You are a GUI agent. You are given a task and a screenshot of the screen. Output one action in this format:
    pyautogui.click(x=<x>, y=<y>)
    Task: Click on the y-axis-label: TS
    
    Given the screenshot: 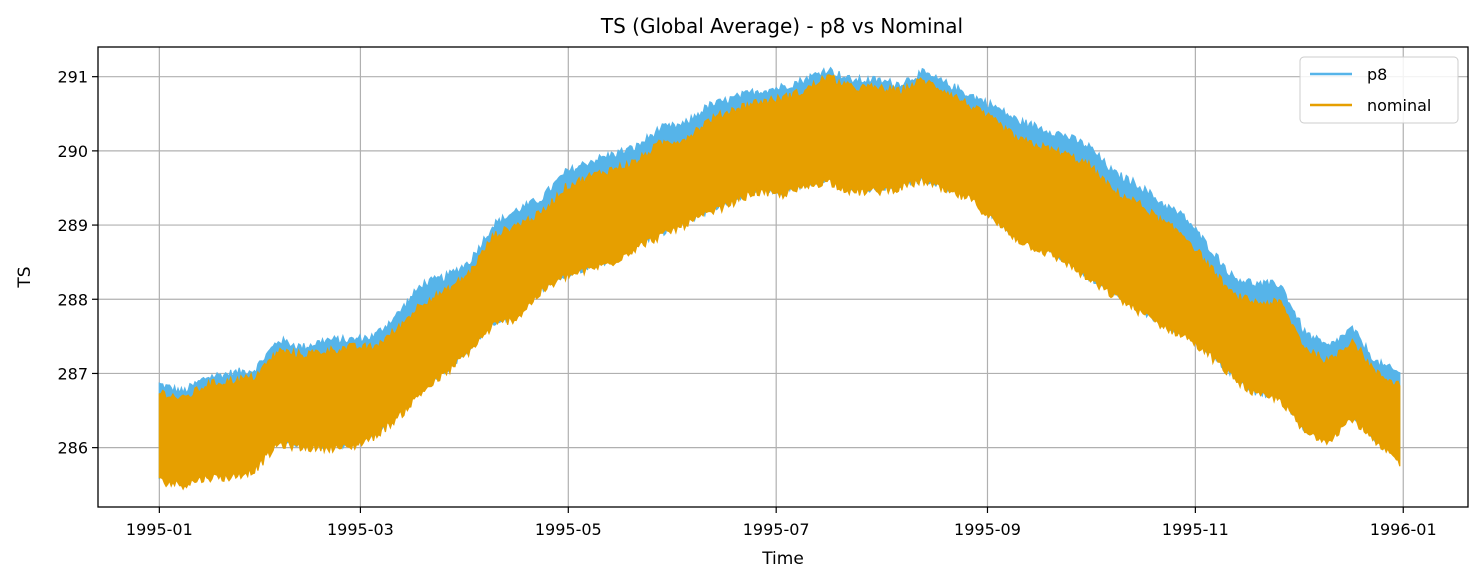 What is the action you would take?
    pyautogui.click(x=25, y=277)
    